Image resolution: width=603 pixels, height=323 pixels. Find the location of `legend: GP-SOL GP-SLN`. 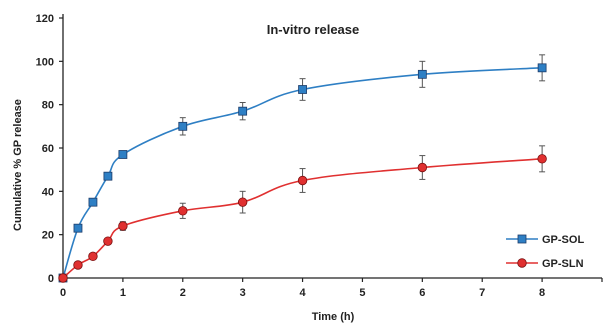

legend: GP-SOL GP-SLN is located at coordinates (545, 252).